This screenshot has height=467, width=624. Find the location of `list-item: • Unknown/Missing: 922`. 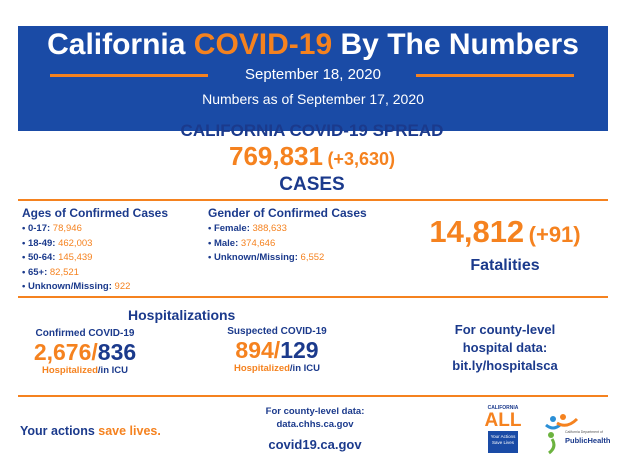

list-item: • Unknown/Missing: 922 is located at coordinates (95, 287).